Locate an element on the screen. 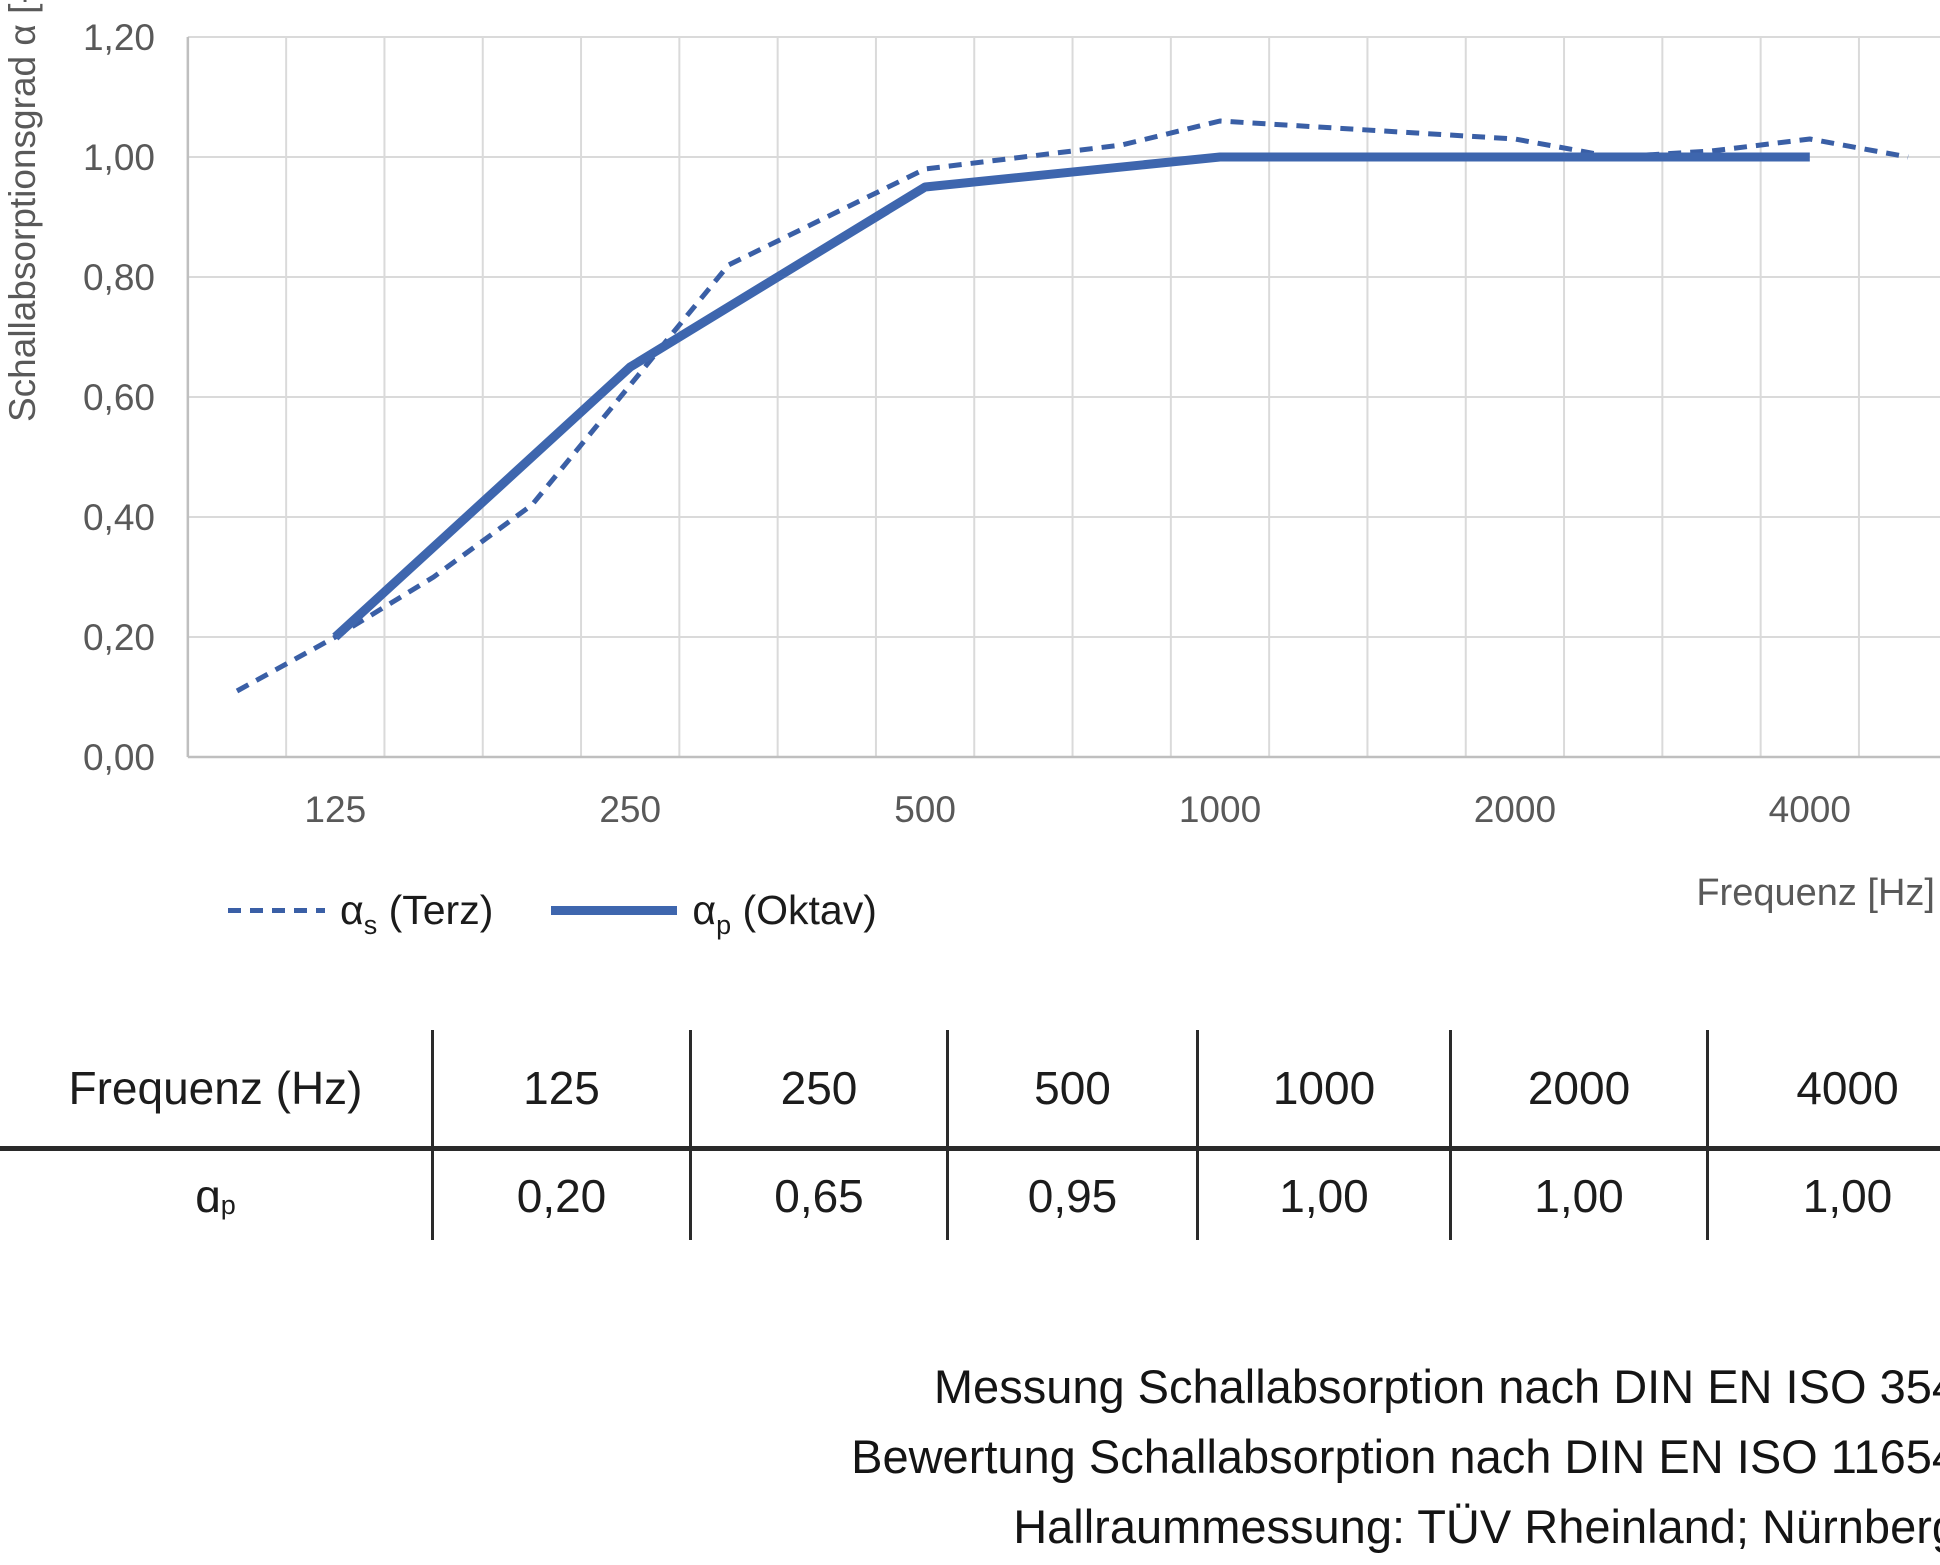 The image size is (1940, 1565). x-tick-label: 500 is located at coordinates (925, 809).